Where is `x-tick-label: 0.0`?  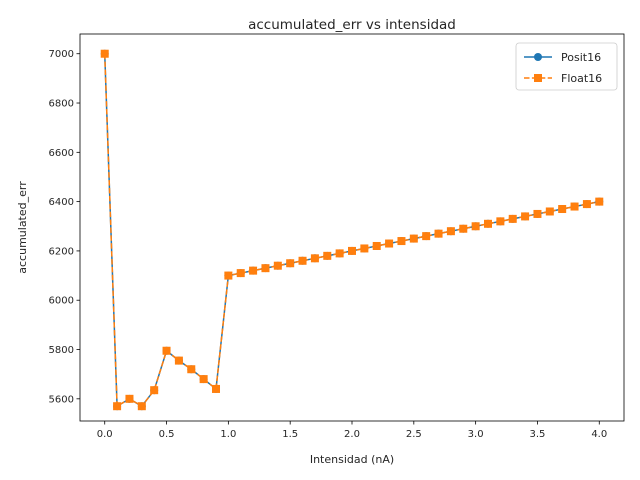
x-tick-label: 0.0 is located at coordinates (105, 434).